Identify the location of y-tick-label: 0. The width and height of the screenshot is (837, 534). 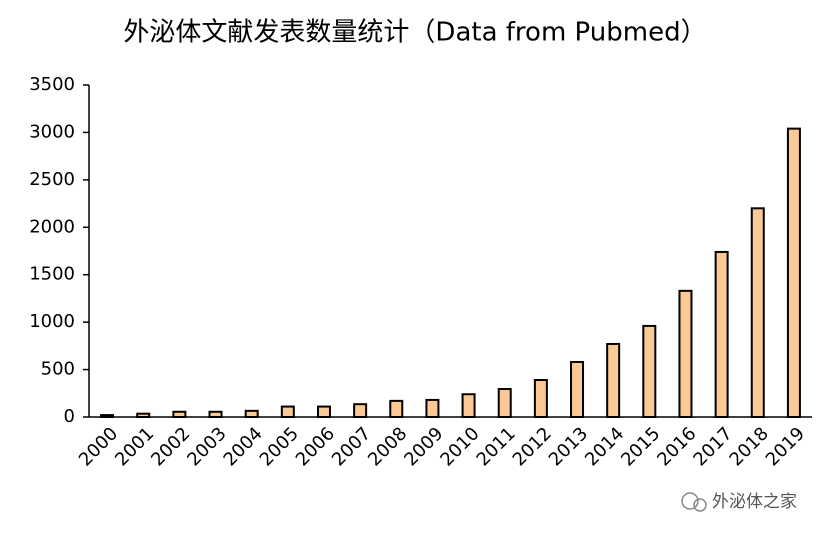
(69, 416).